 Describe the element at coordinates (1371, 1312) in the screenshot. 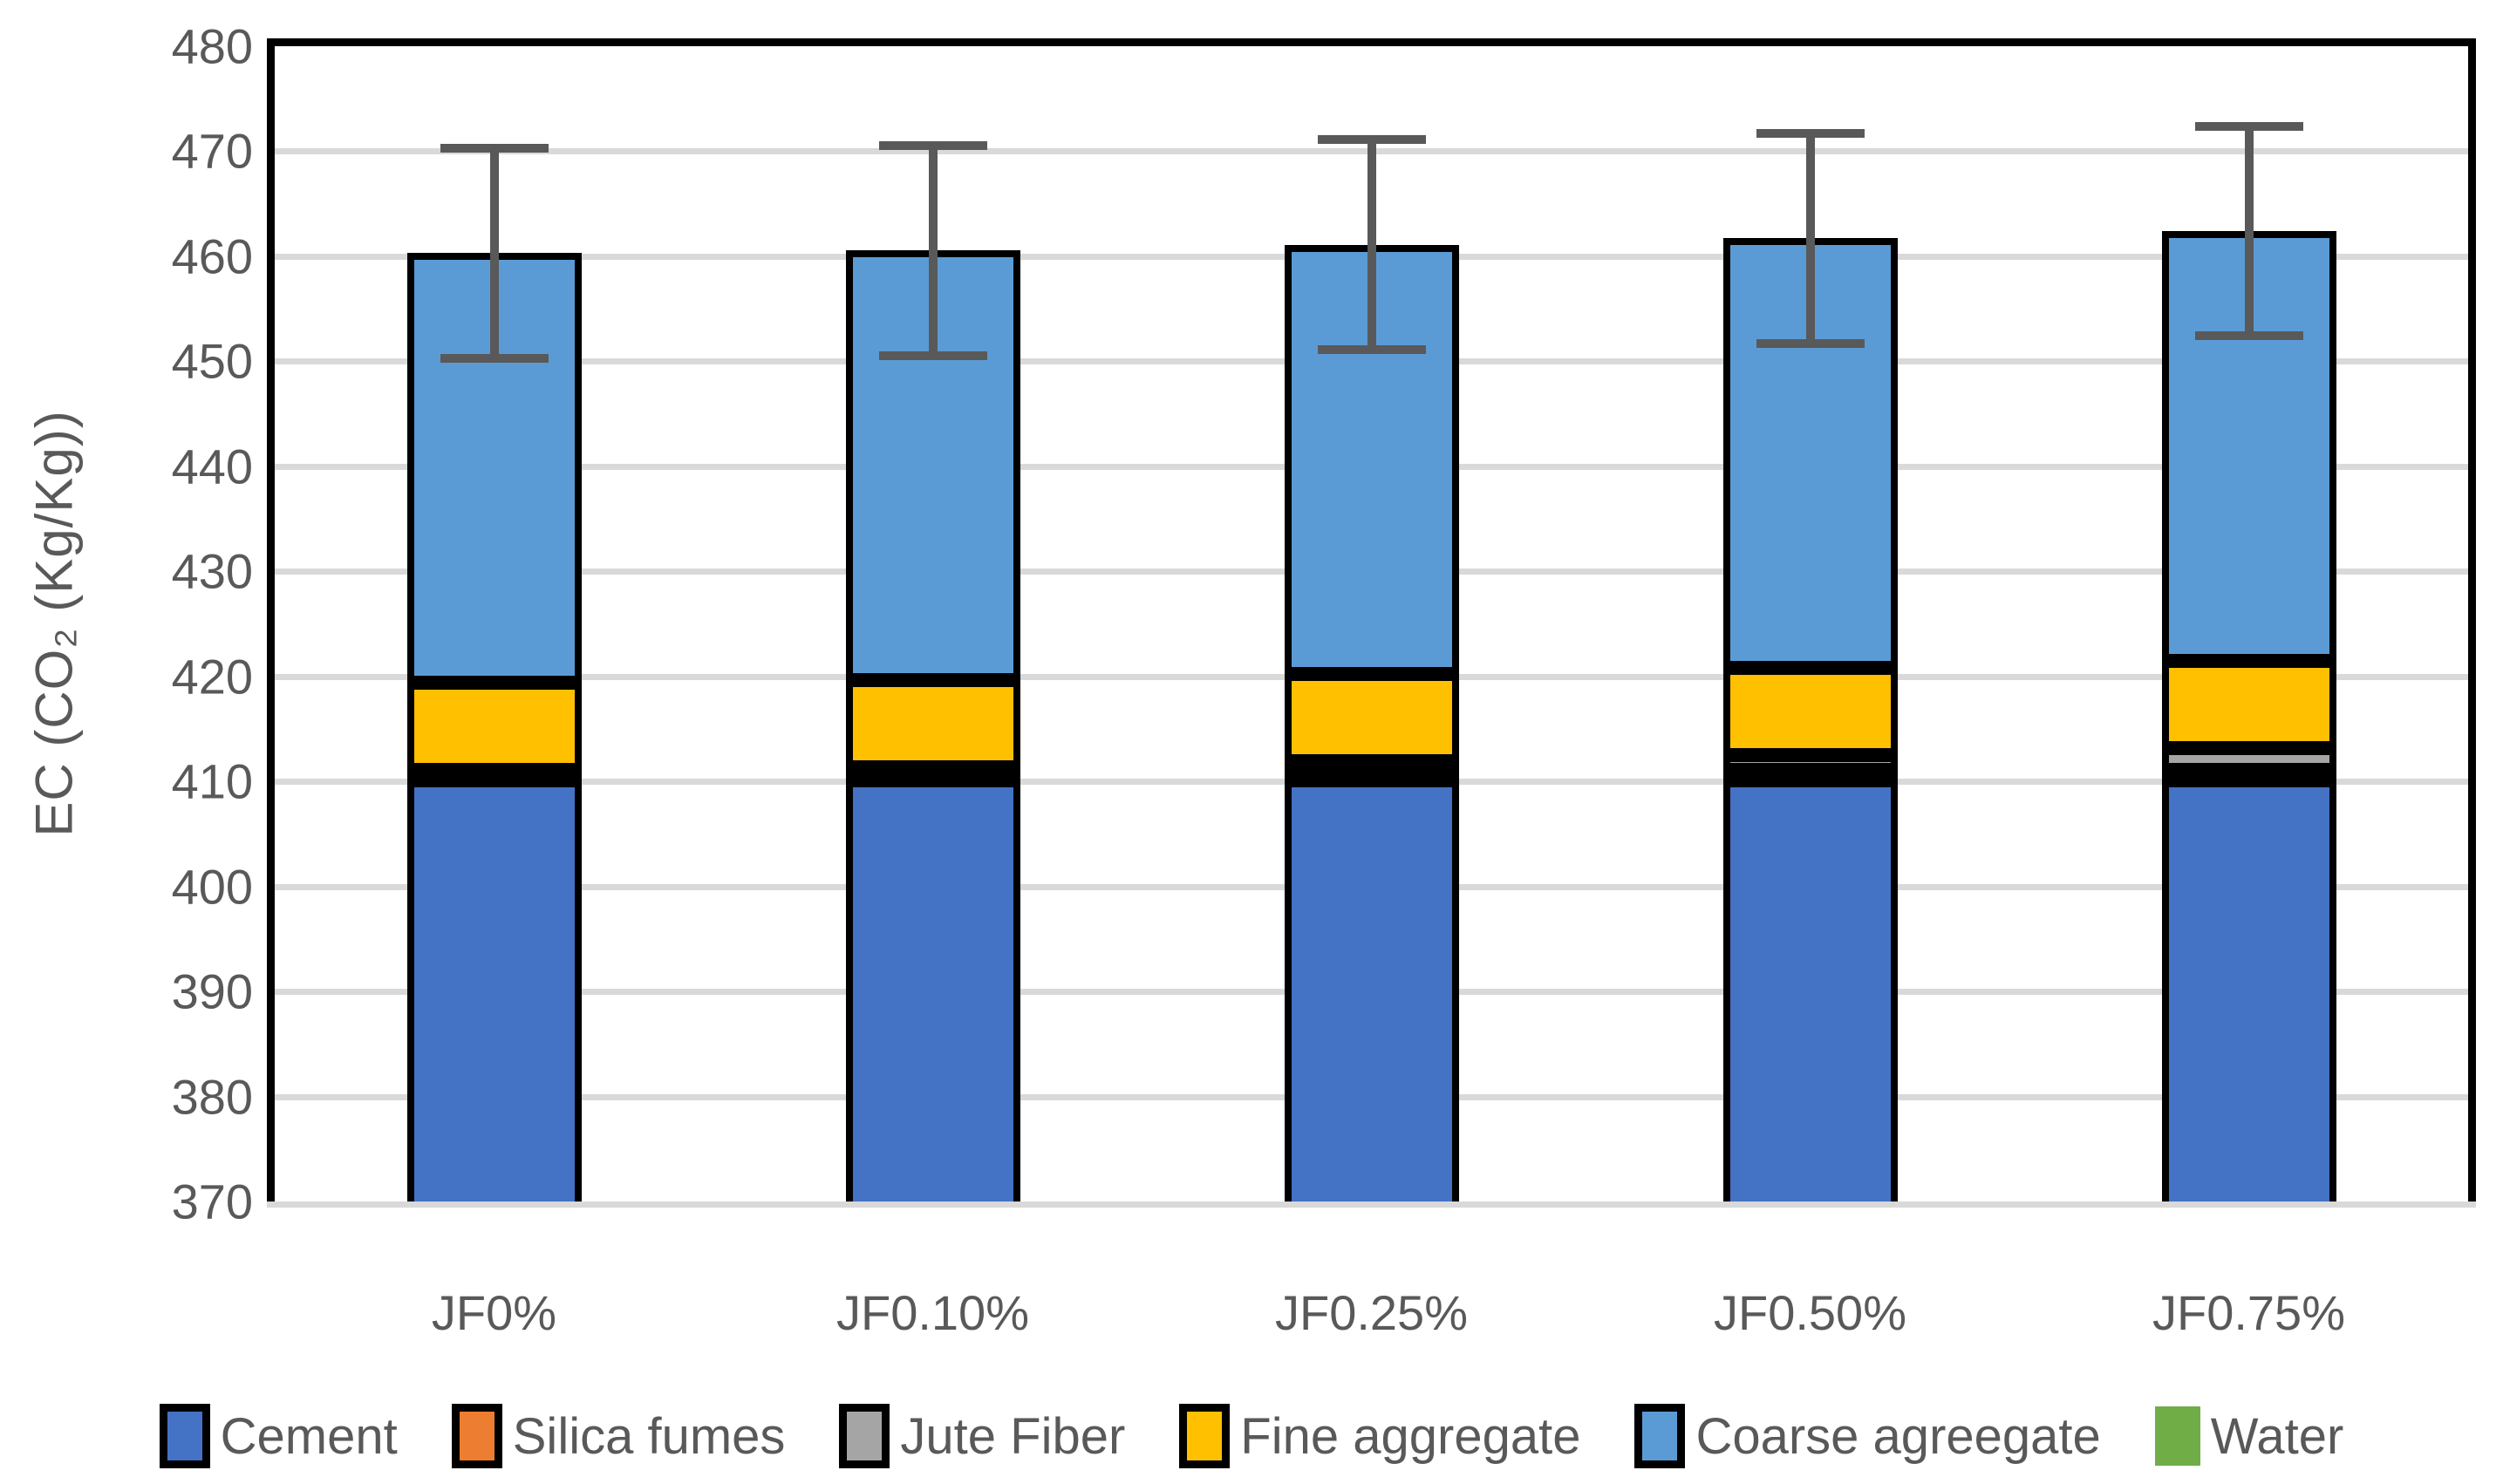

I see `x-axis-label-jf025: JF0.25%` at that location.